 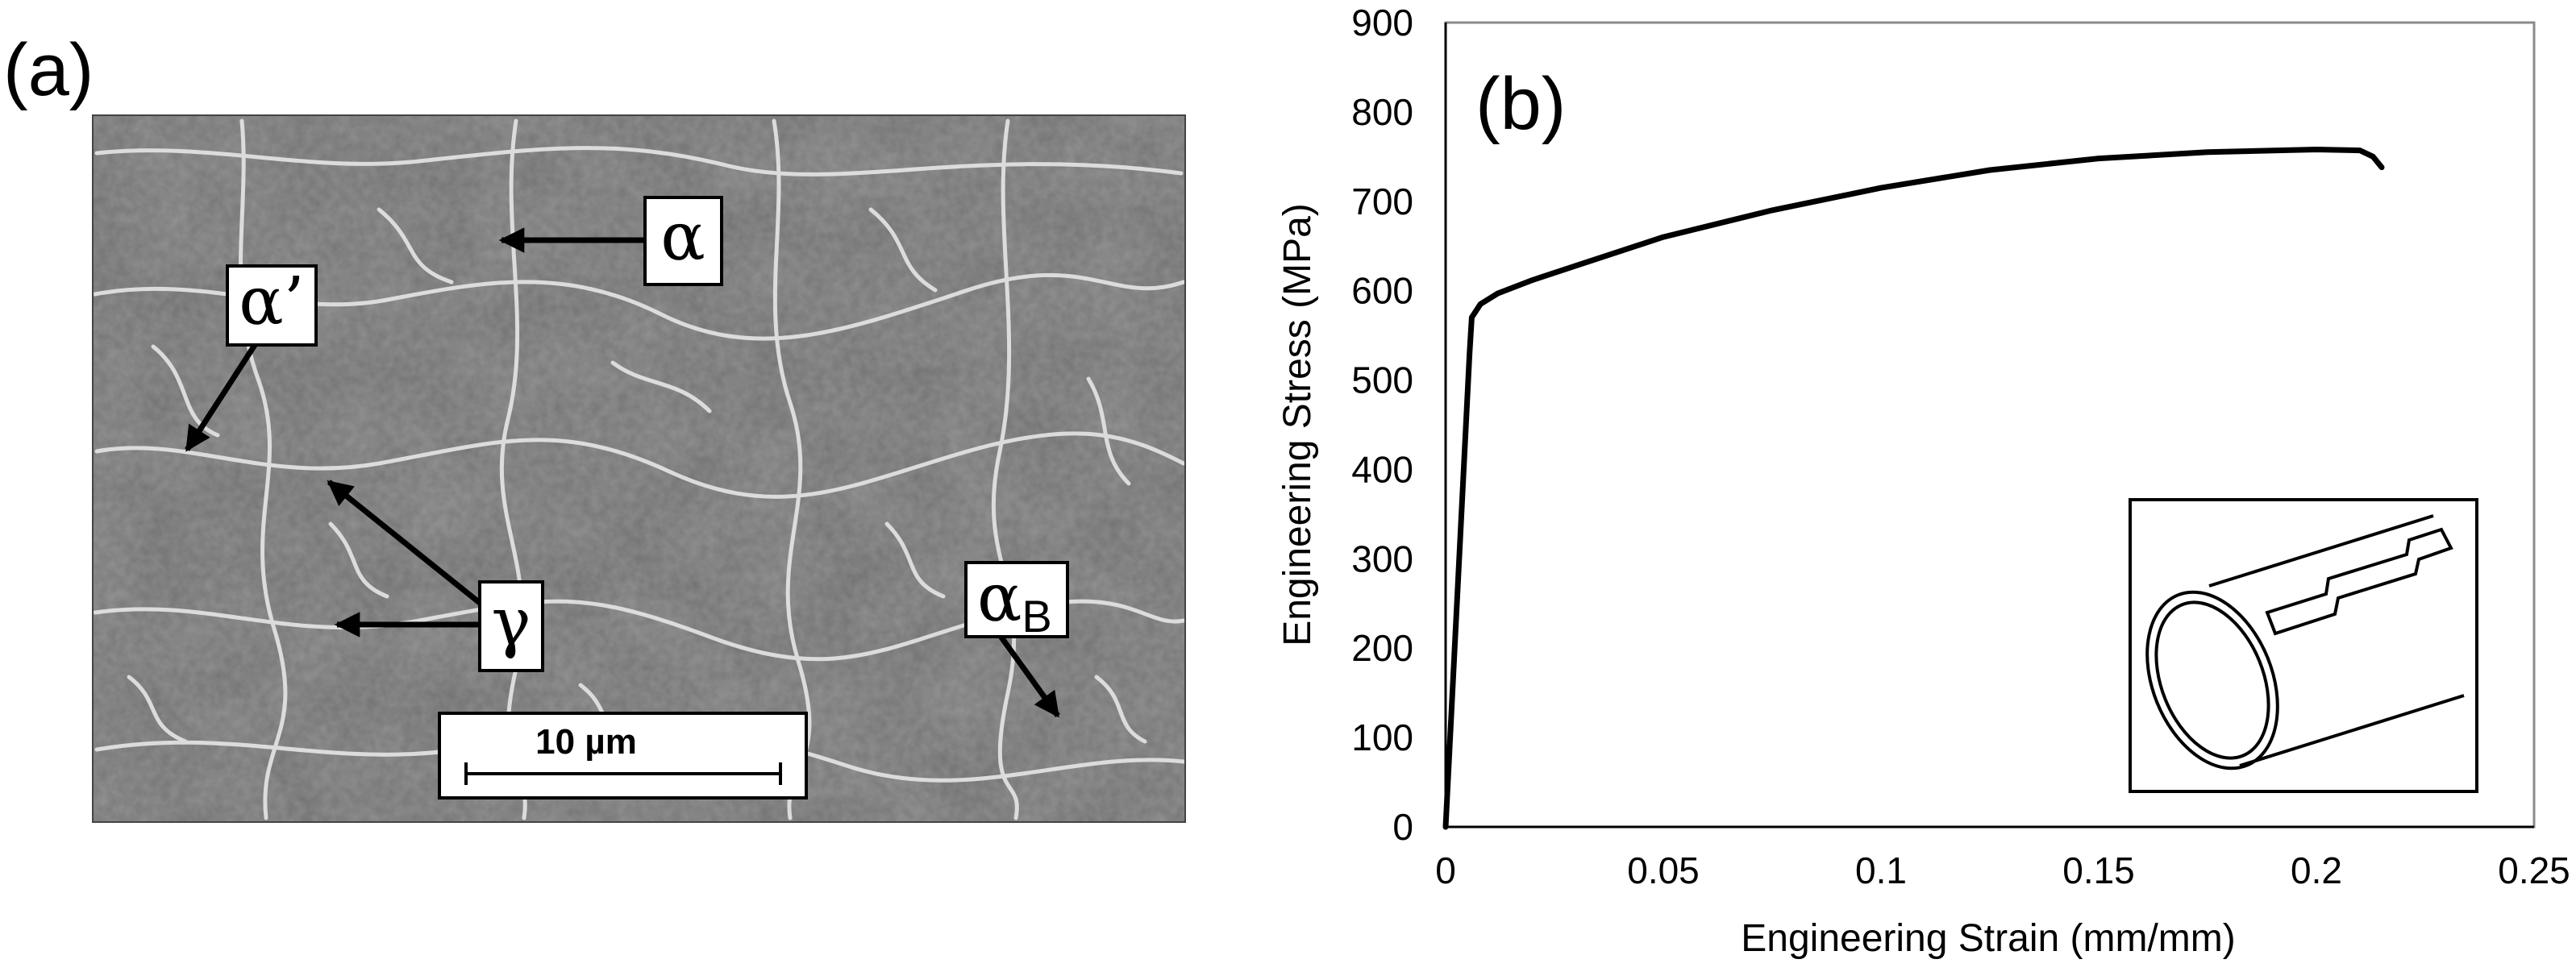 I want to click on y-tick-label: 900, so click(x=1382, y=23).